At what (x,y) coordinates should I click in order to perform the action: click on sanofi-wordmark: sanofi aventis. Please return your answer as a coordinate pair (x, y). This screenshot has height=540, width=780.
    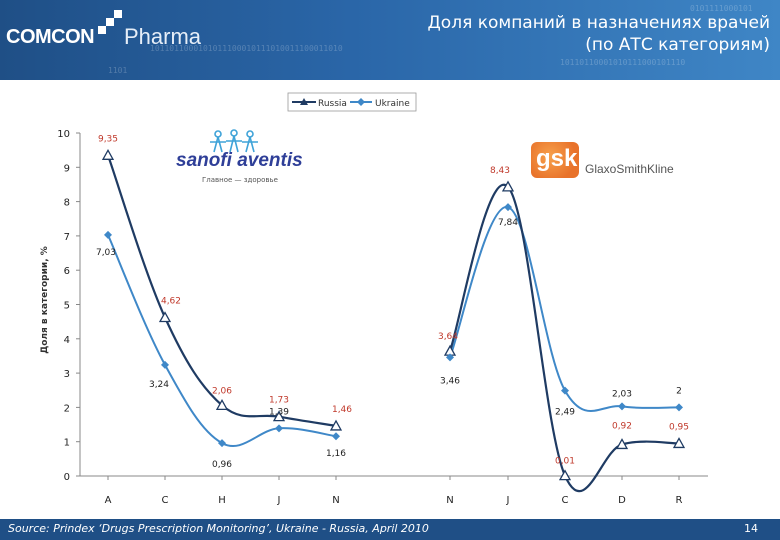
    Looking at the image, I should click on (239, 160).